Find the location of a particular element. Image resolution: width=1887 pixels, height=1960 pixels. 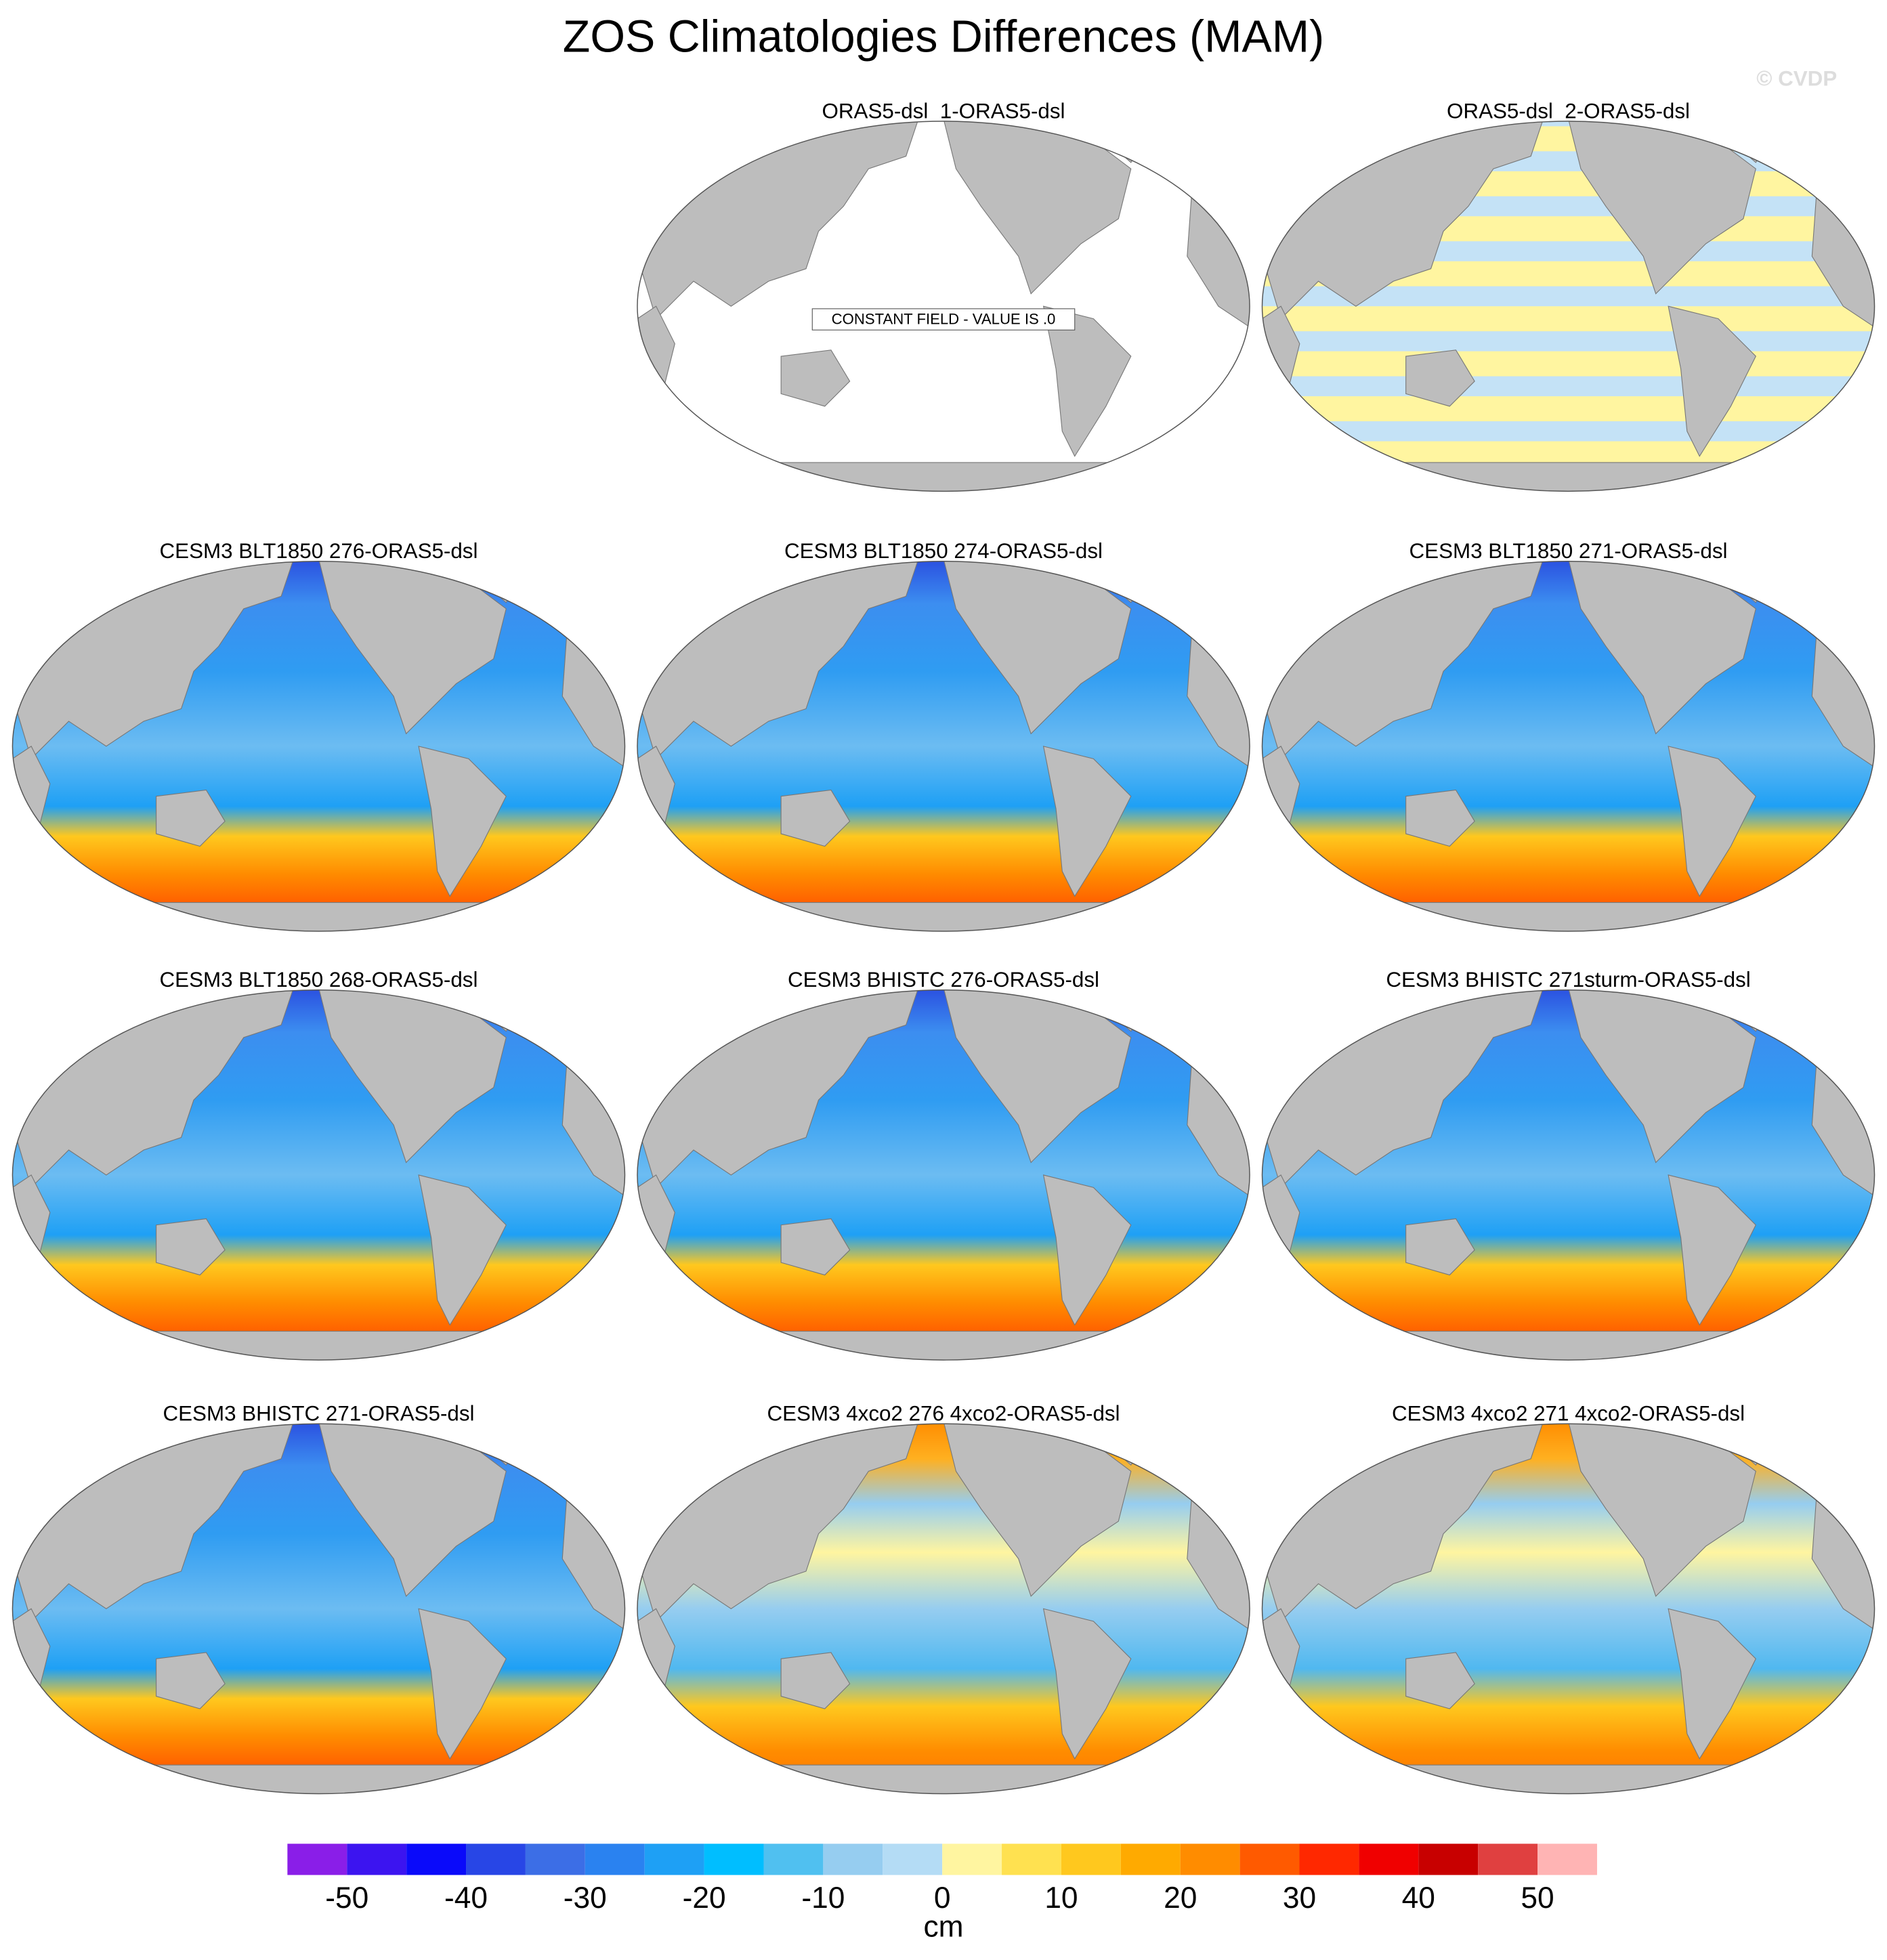

colorbar-tick-label: 20 is located at coordinates (1180, 1898).